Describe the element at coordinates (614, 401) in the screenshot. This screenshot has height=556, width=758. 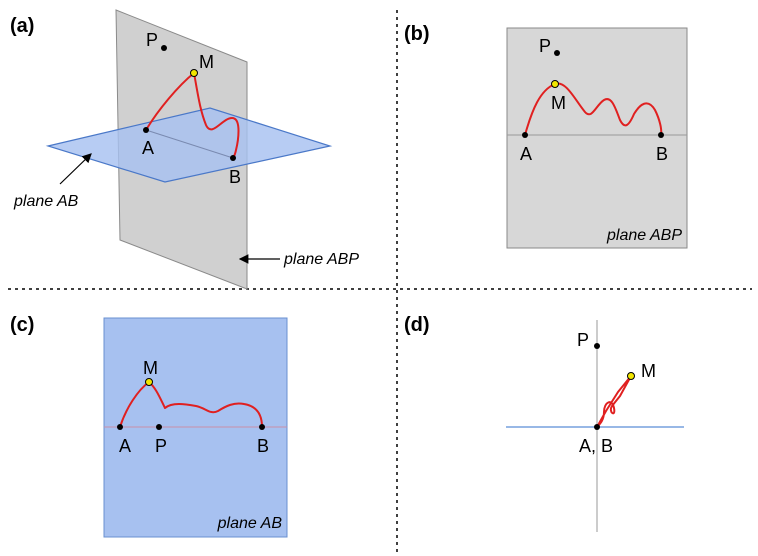
I see `path-curve-d` at that location.